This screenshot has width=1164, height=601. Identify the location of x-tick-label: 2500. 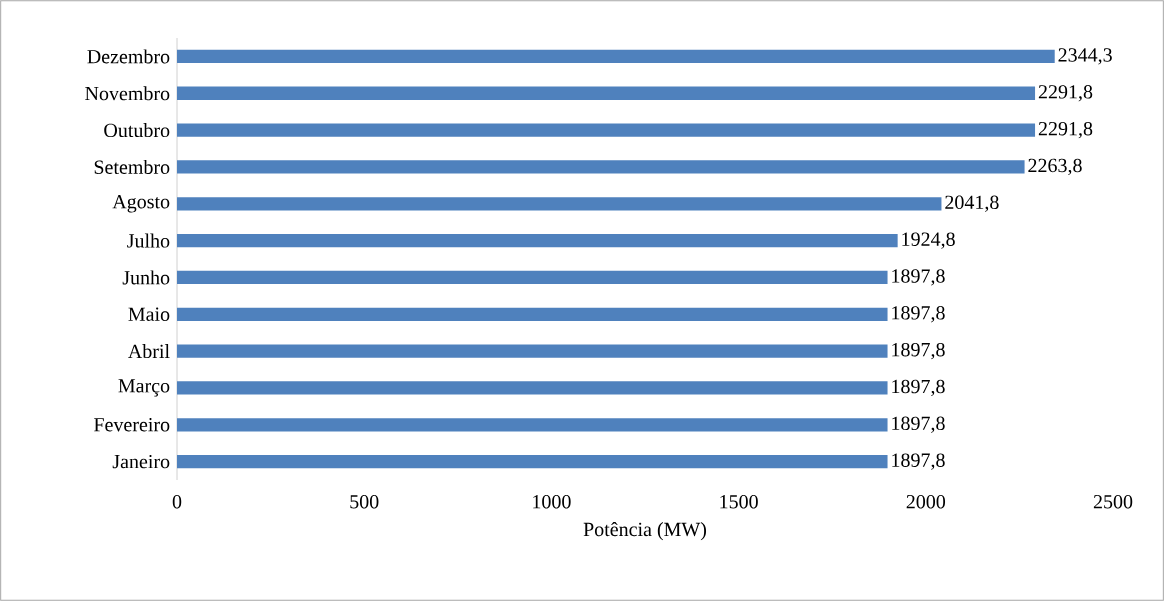
(1113, 501).